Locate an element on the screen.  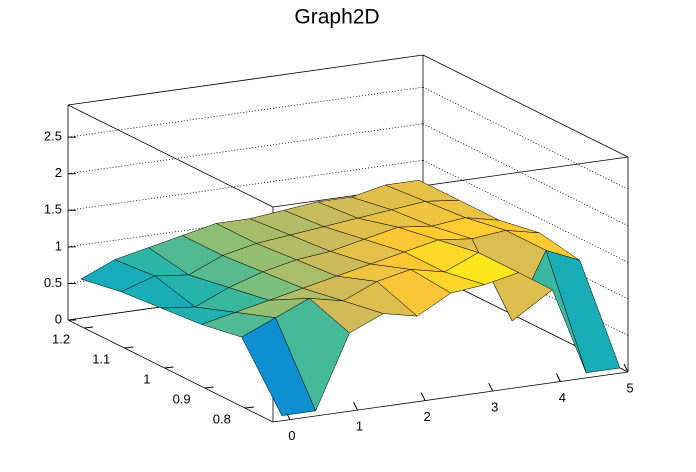
z-tick-label: 2 is located at coordinates (58, 172).